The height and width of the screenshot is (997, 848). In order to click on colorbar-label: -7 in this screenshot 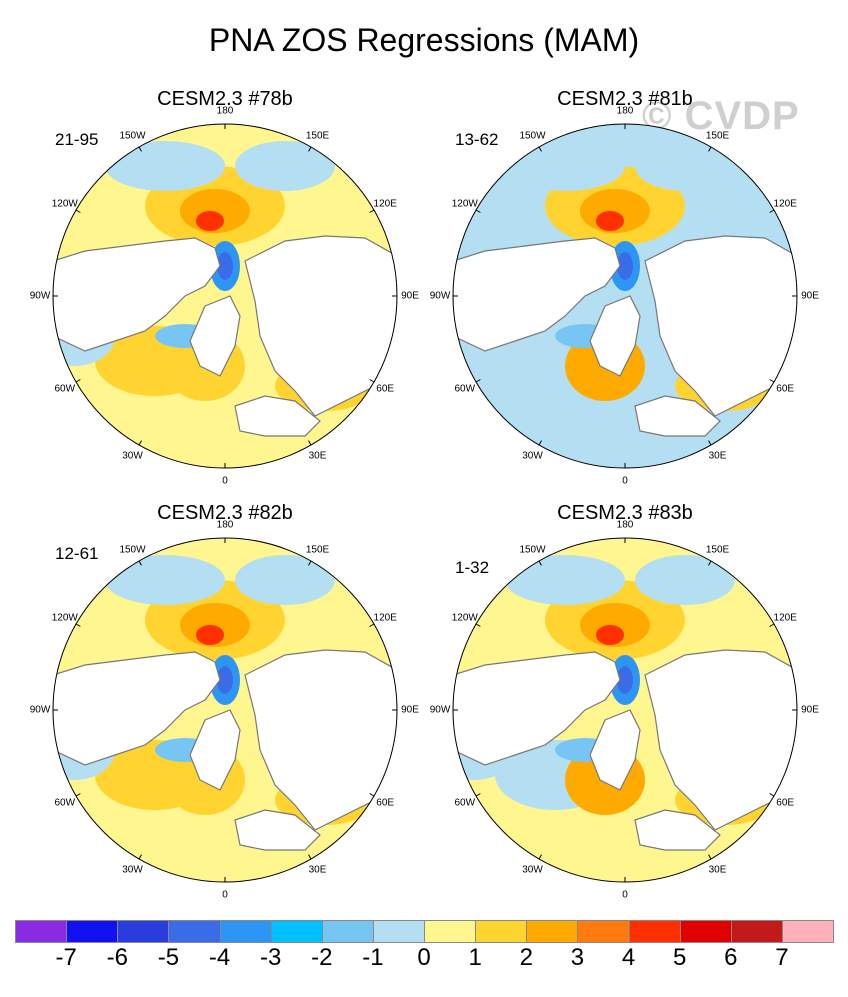, I will do `click(66, 957)`.